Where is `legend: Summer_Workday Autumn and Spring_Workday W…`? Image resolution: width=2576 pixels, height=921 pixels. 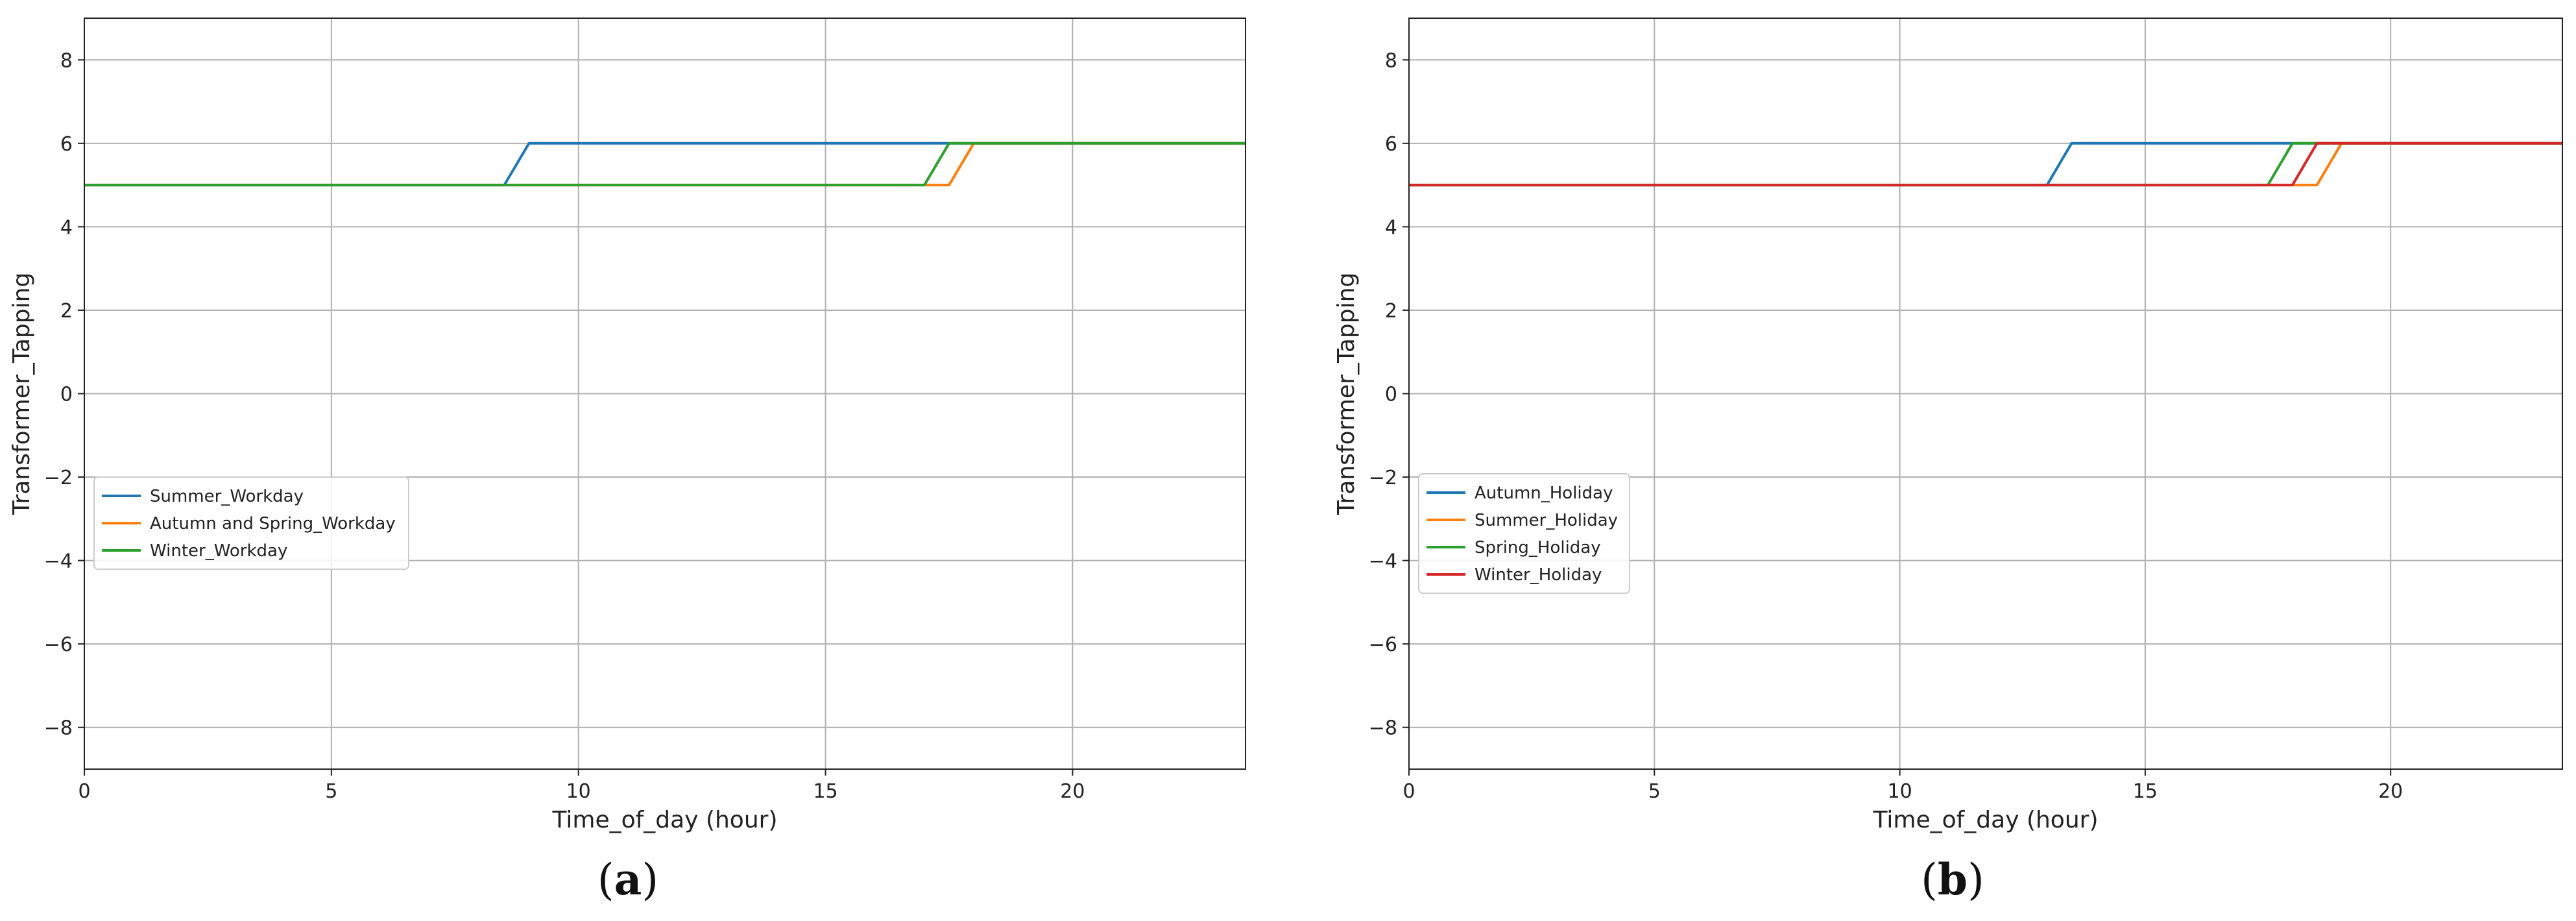 legend: Summer_Workday Autumn and Spring_Workday W… is located at coordinates (251, 523).